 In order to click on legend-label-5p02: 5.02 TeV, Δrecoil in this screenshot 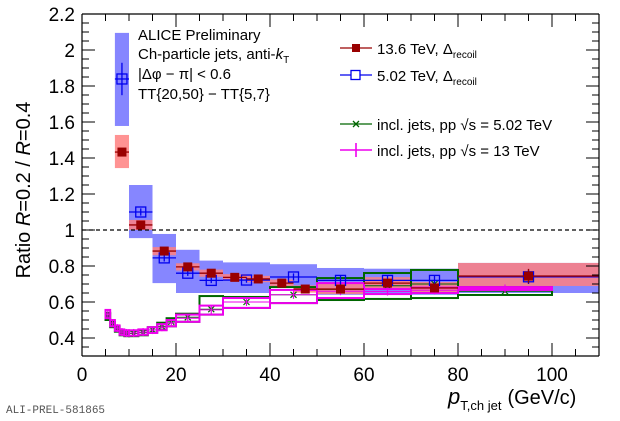, I will do `click(427, 78)`.